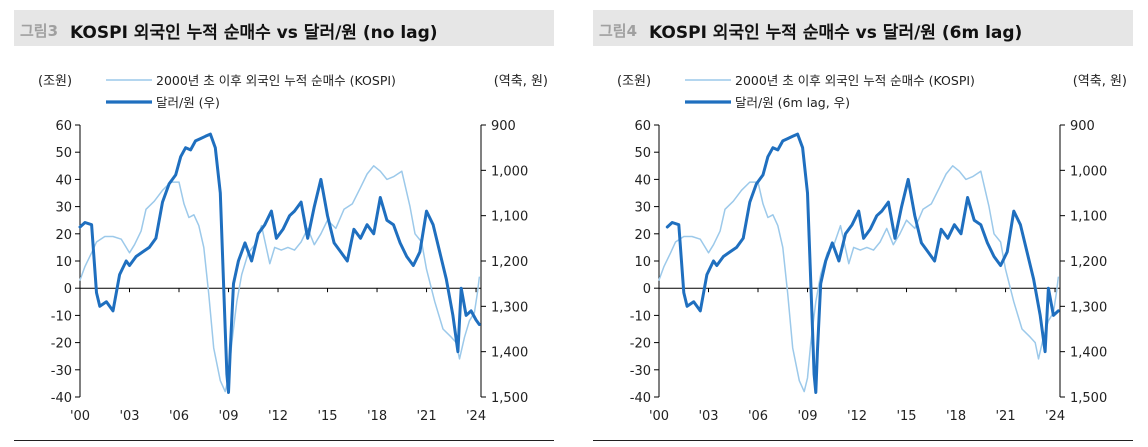 Image resolution: width=1148 pixels, height=447 pixels. What do you see at coordinates (39, 31) in the screenshot?
I see `figure-label: 그림3` at bounding box center [39, 31].